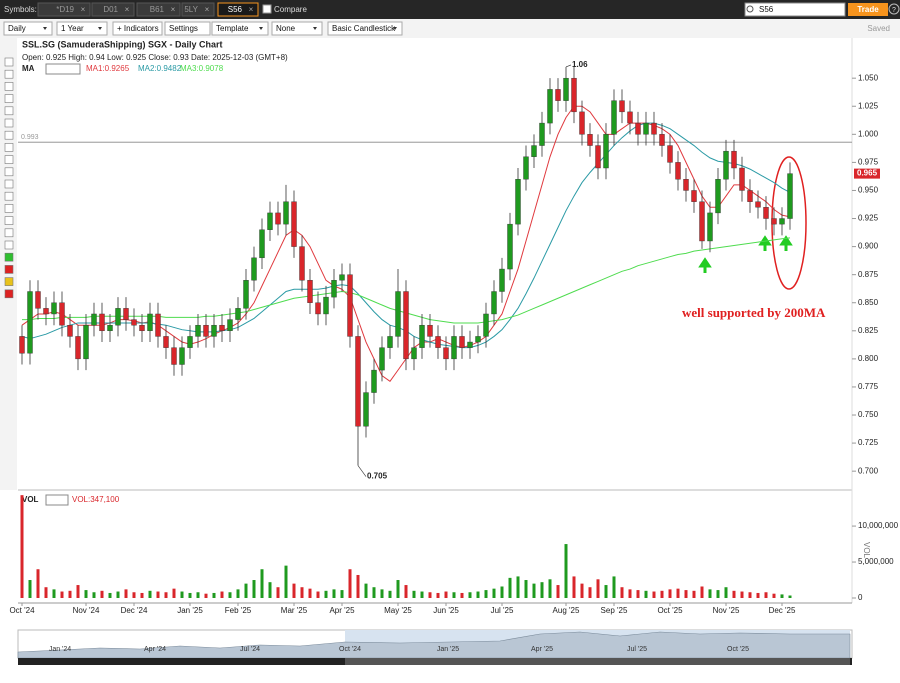  I want to click on vol-controls, so click(57, 500).